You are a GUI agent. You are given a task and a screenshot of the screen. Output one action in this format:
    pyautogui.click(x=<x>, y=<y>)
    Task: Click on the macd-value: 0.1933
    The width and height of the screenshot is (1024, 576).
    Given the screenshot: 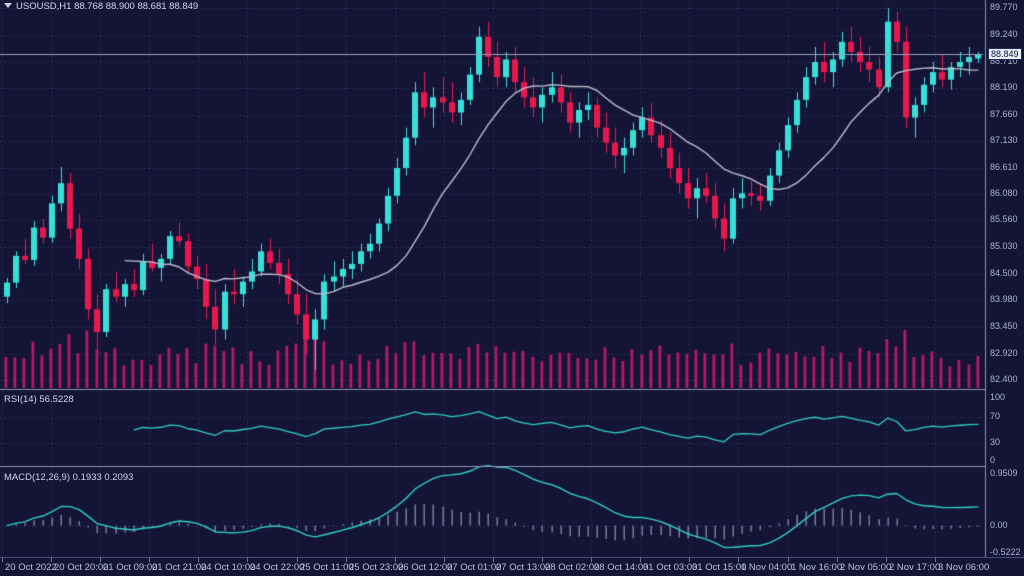 What is the action you would take?
    pyautogui.click(x=87, y=477)
    